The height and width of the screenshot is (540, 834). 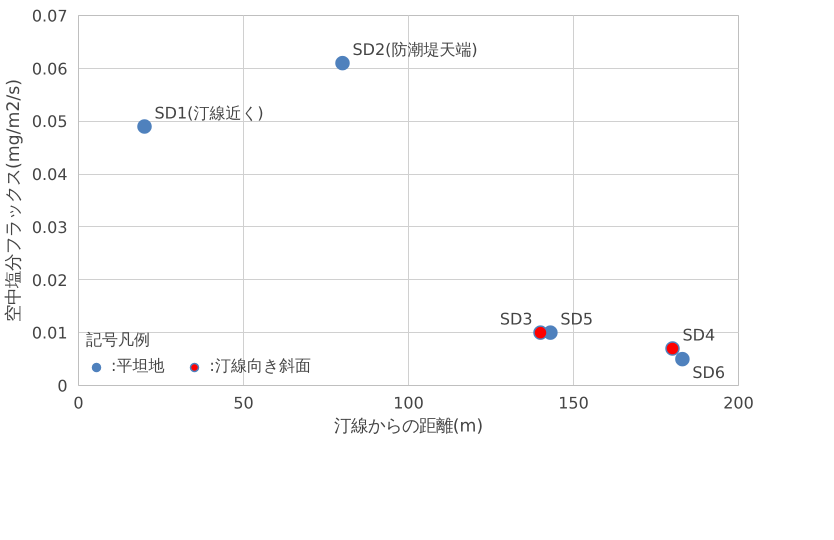 What do you see at coordinates (118, 340) in the screenshot?
I see `legend-title: 記号凡例` at bounding box center [118, 340].